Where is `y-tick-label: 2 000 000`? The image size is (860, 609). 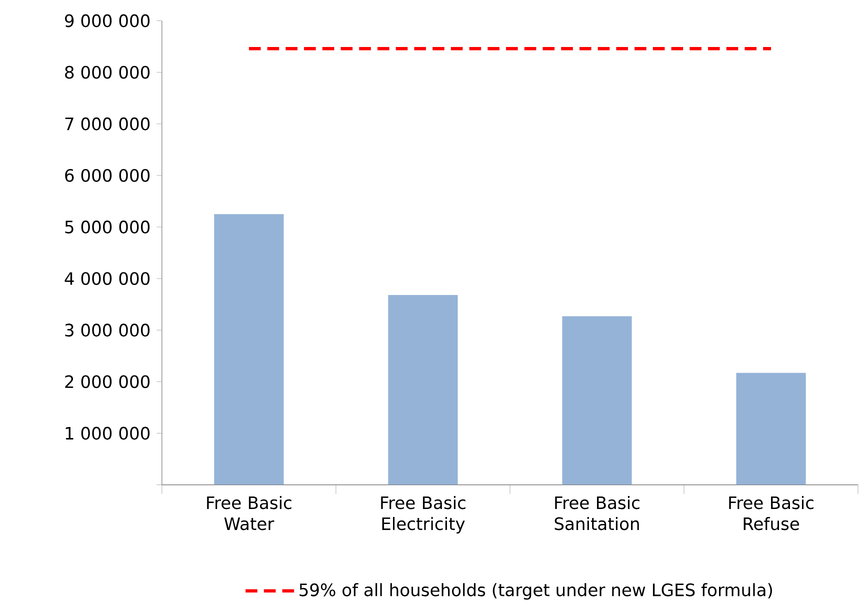 y-tick-label: 2 000 000 is located at coordinates (107, 381).